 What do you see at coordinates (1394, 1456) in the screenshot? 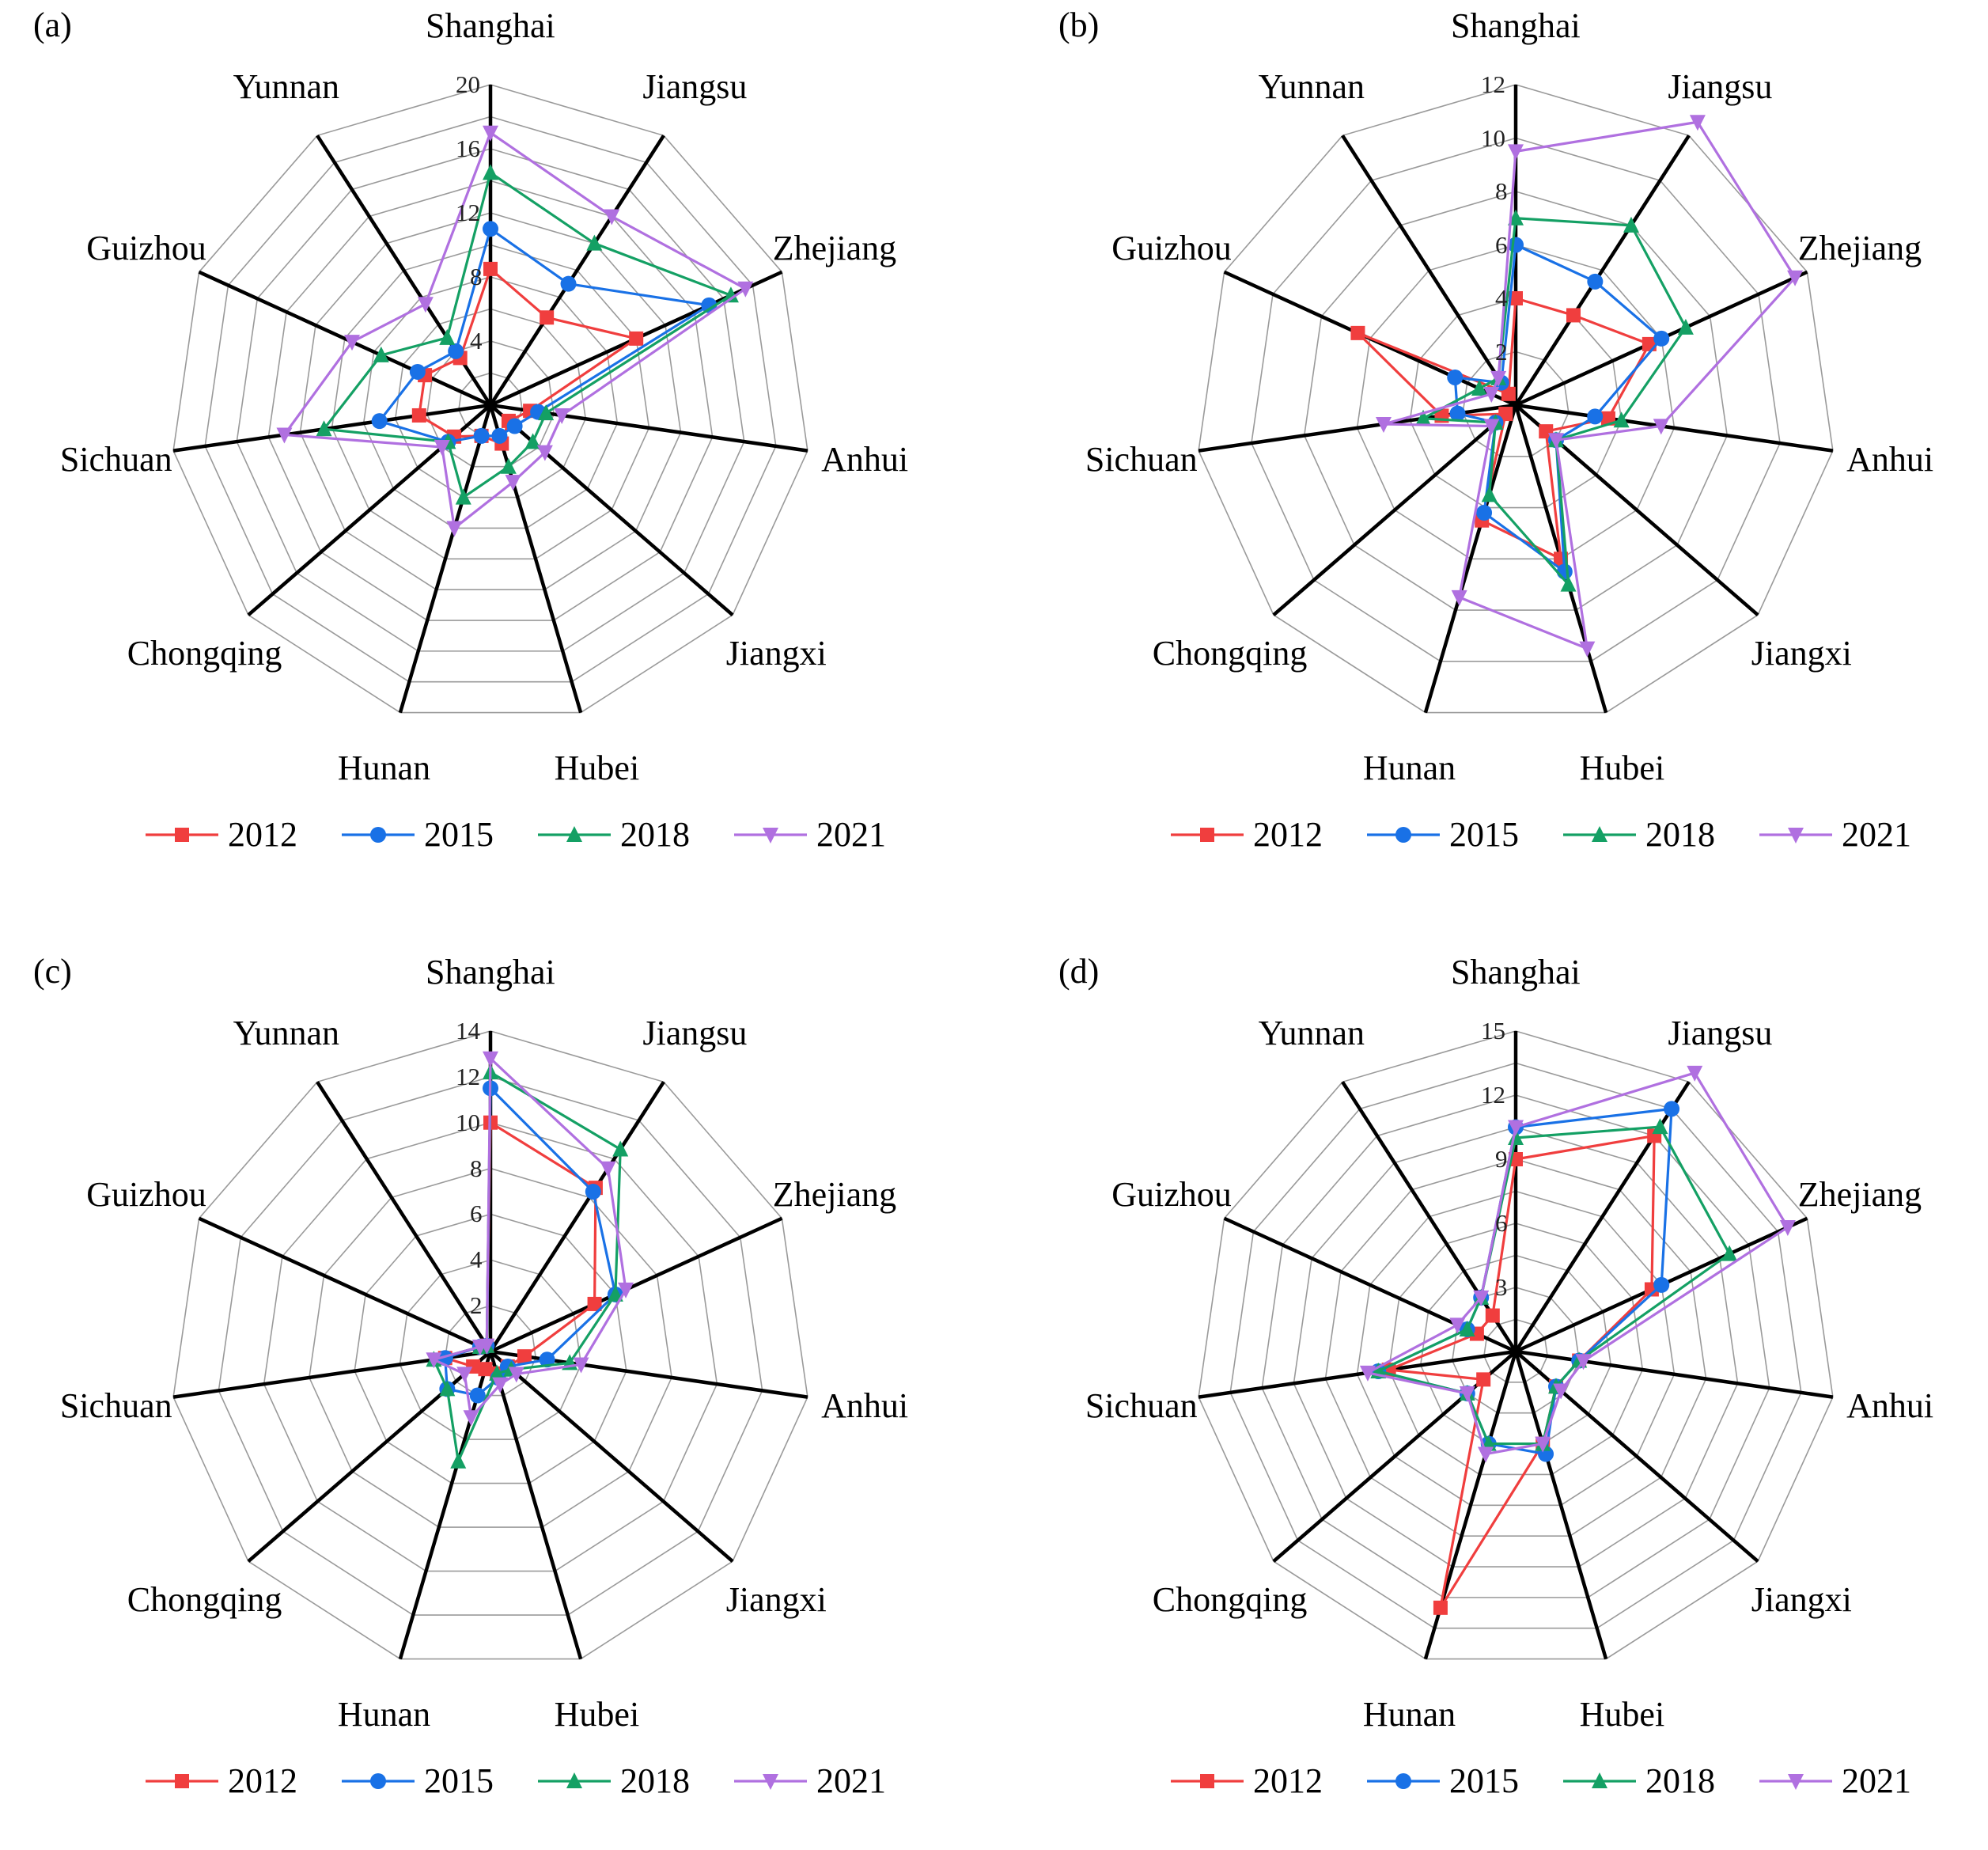
I see `axis-spoke-chongqing` at bounding box center [1394, 1456].